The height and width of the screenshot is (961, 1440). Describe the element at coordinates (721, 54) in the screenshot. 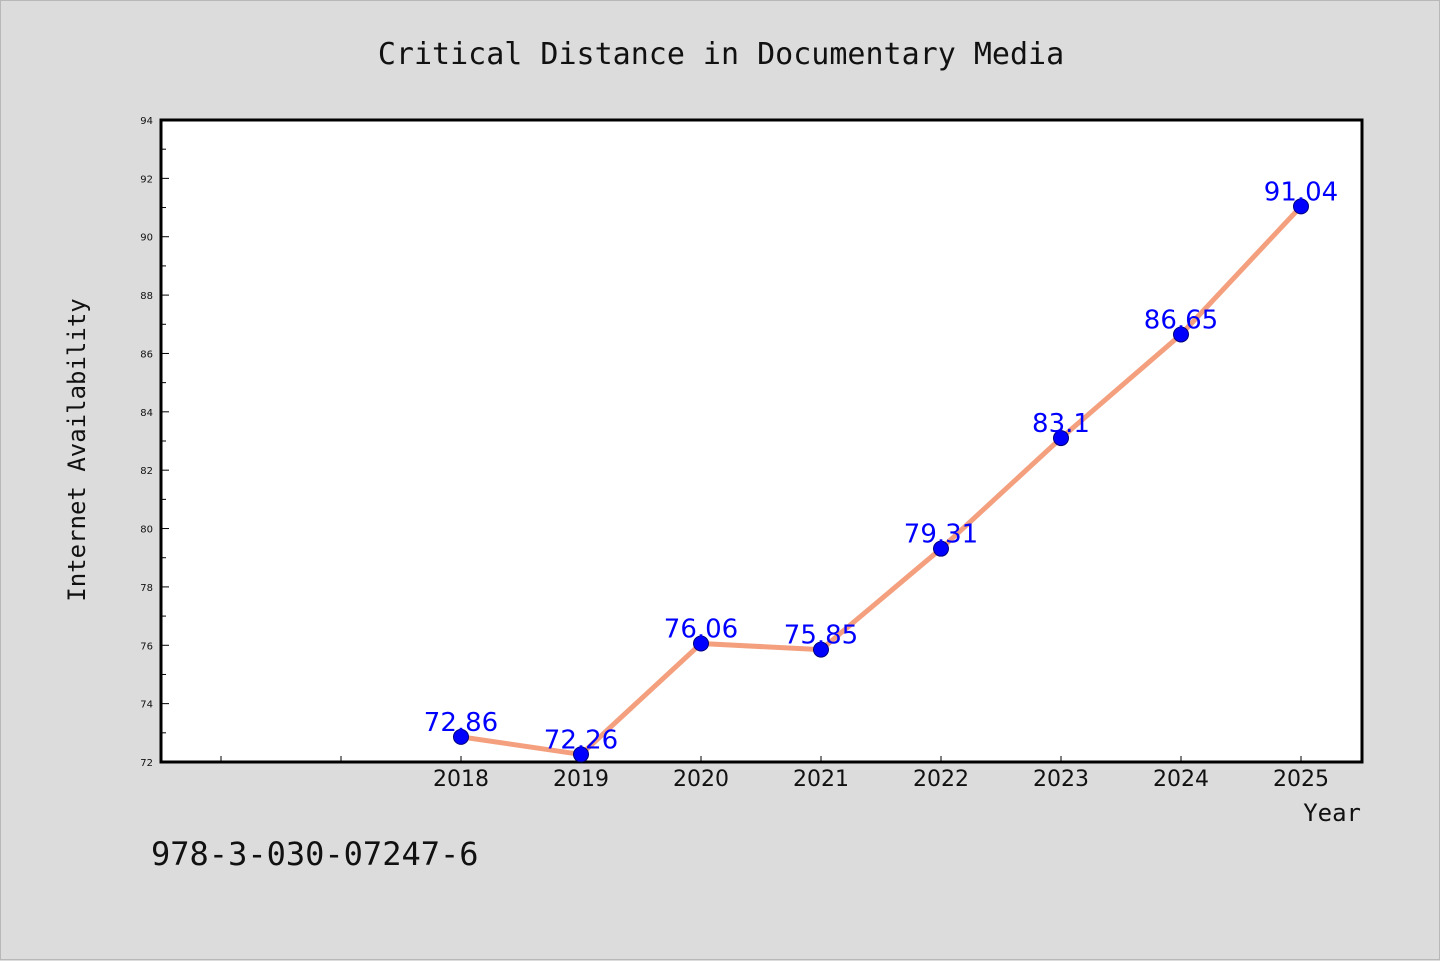

I see `chart-title: Critical Distance in Documentary Media` at that location.